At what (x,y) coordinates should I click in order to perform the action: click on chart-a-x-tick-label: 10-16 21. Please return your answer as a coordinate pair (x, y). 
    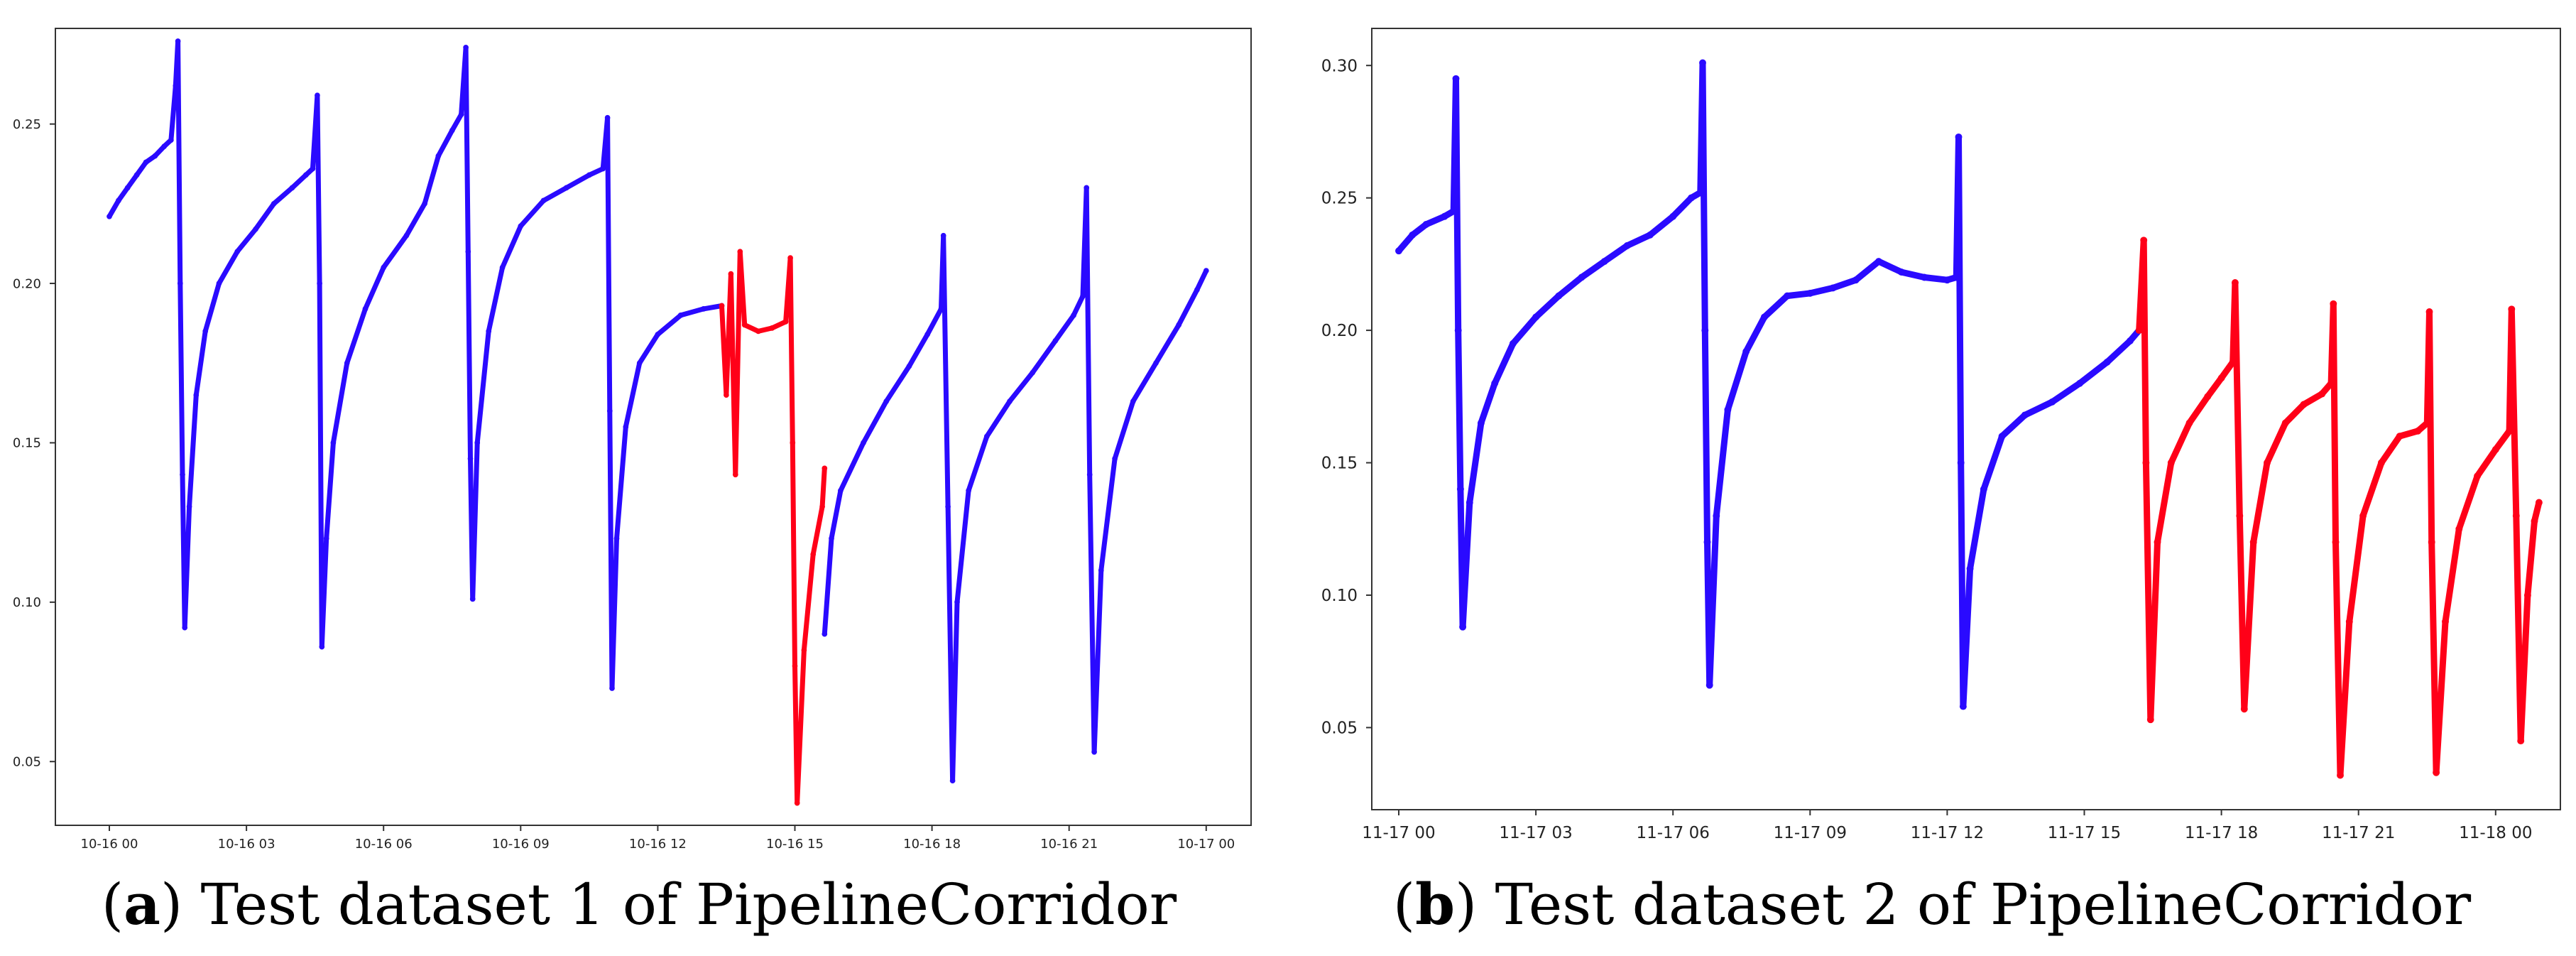
    Looking at the image, I should click on (1069, 845).